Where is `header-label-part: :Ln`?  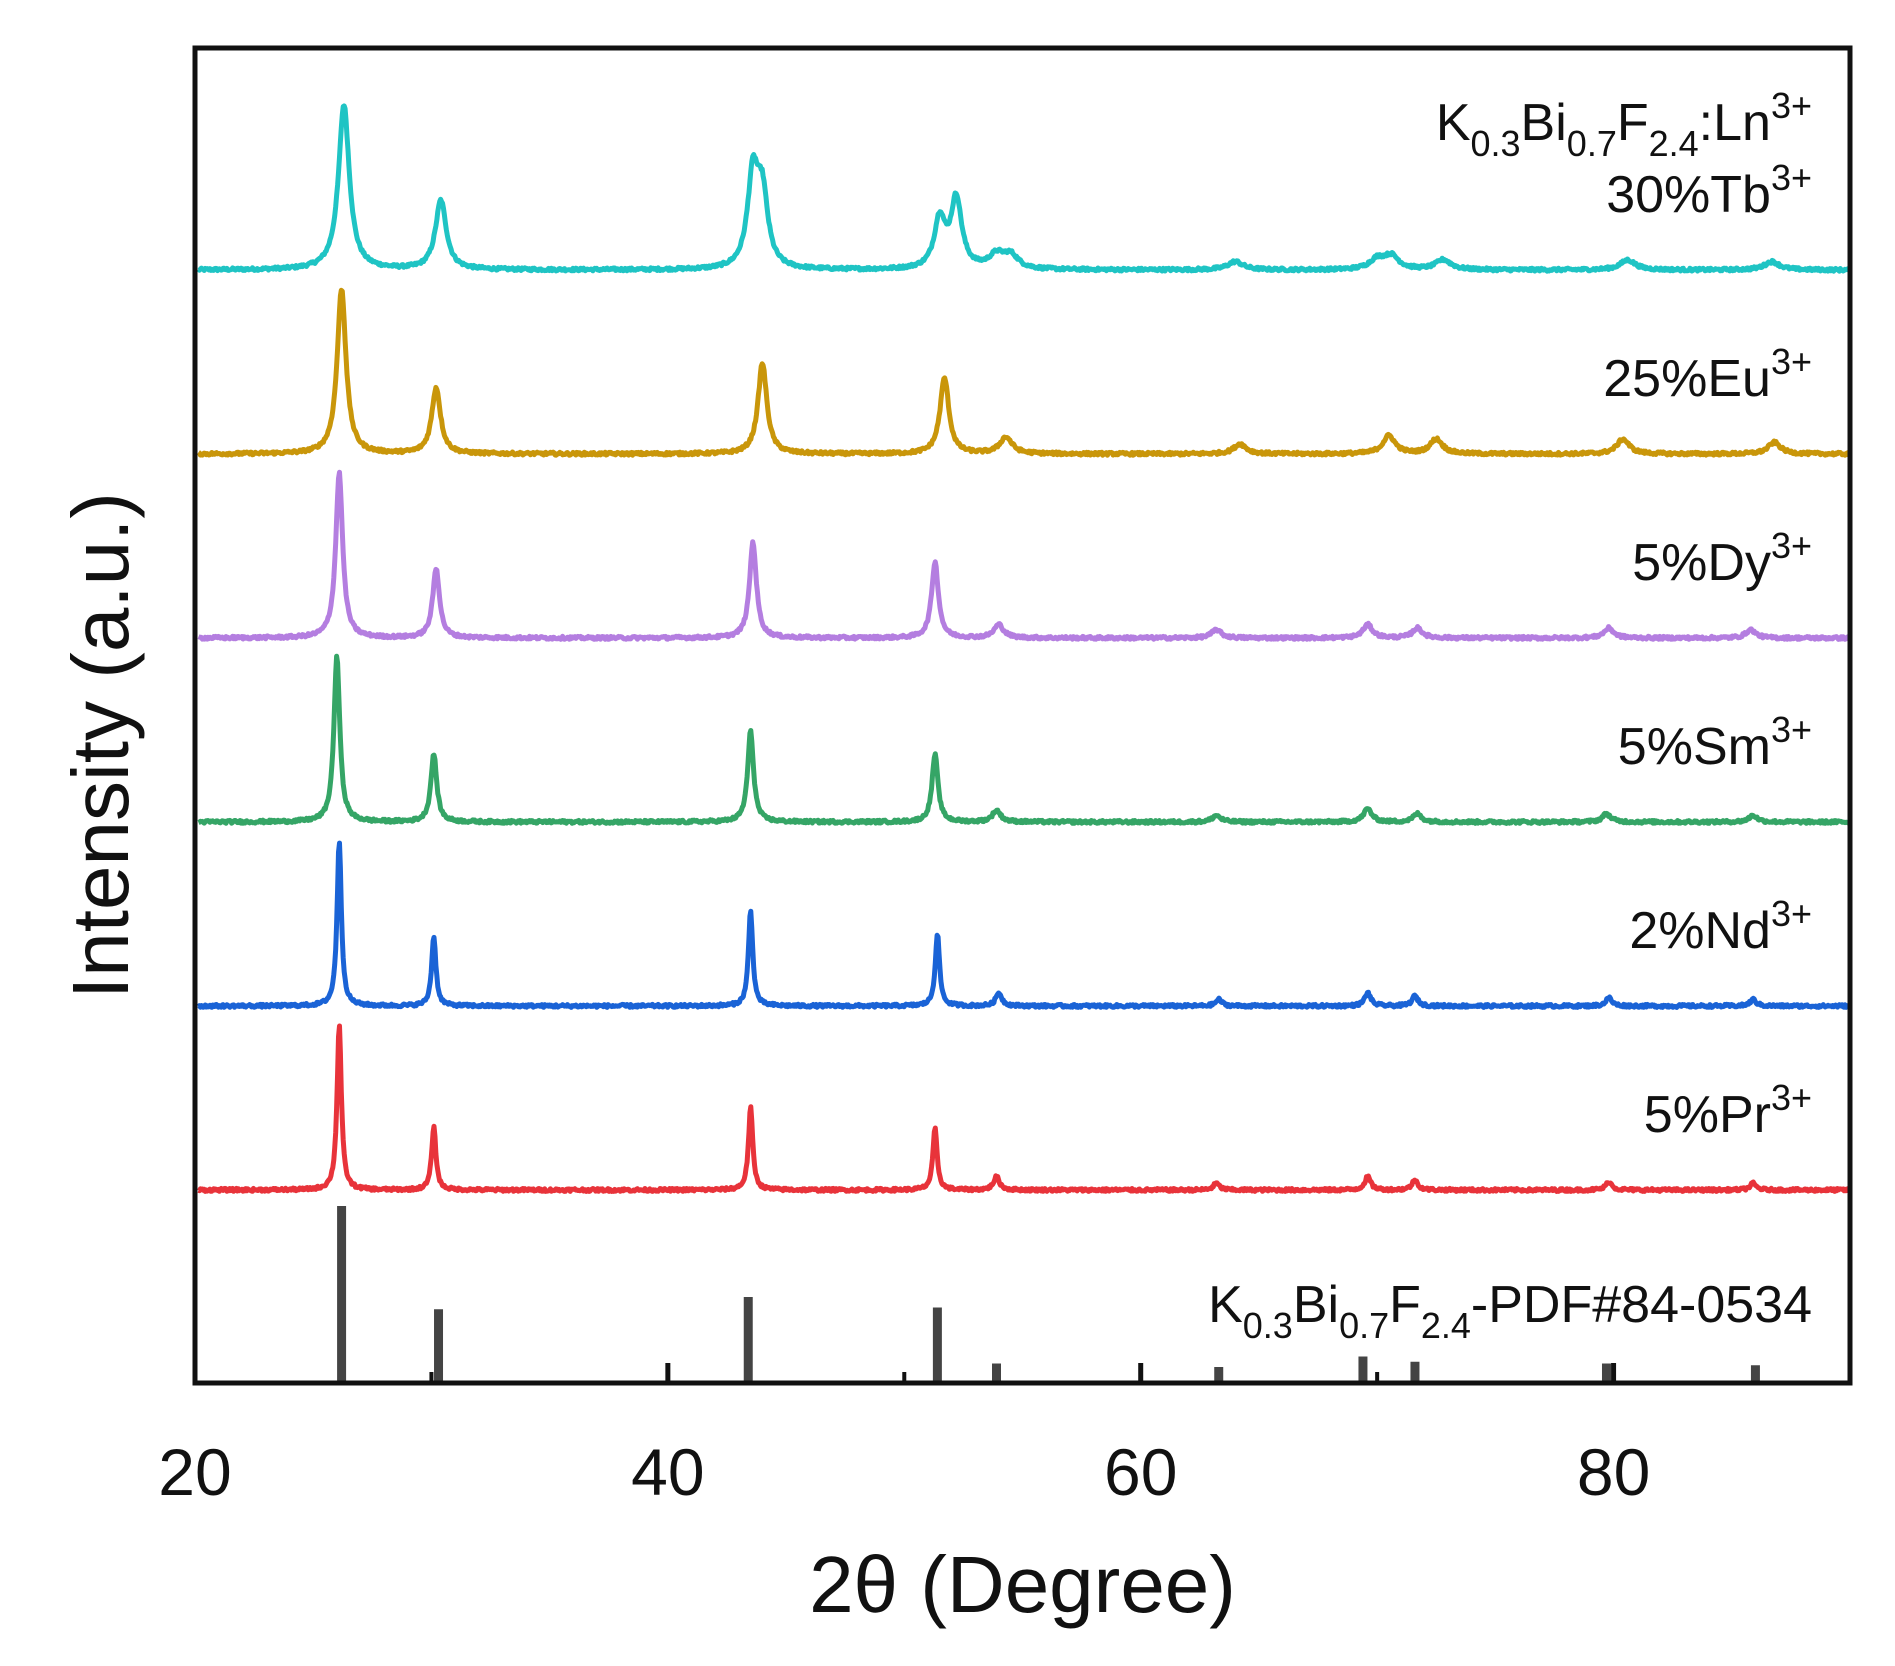 header-label-part: :Ln is located at coordinates (1735, 123).